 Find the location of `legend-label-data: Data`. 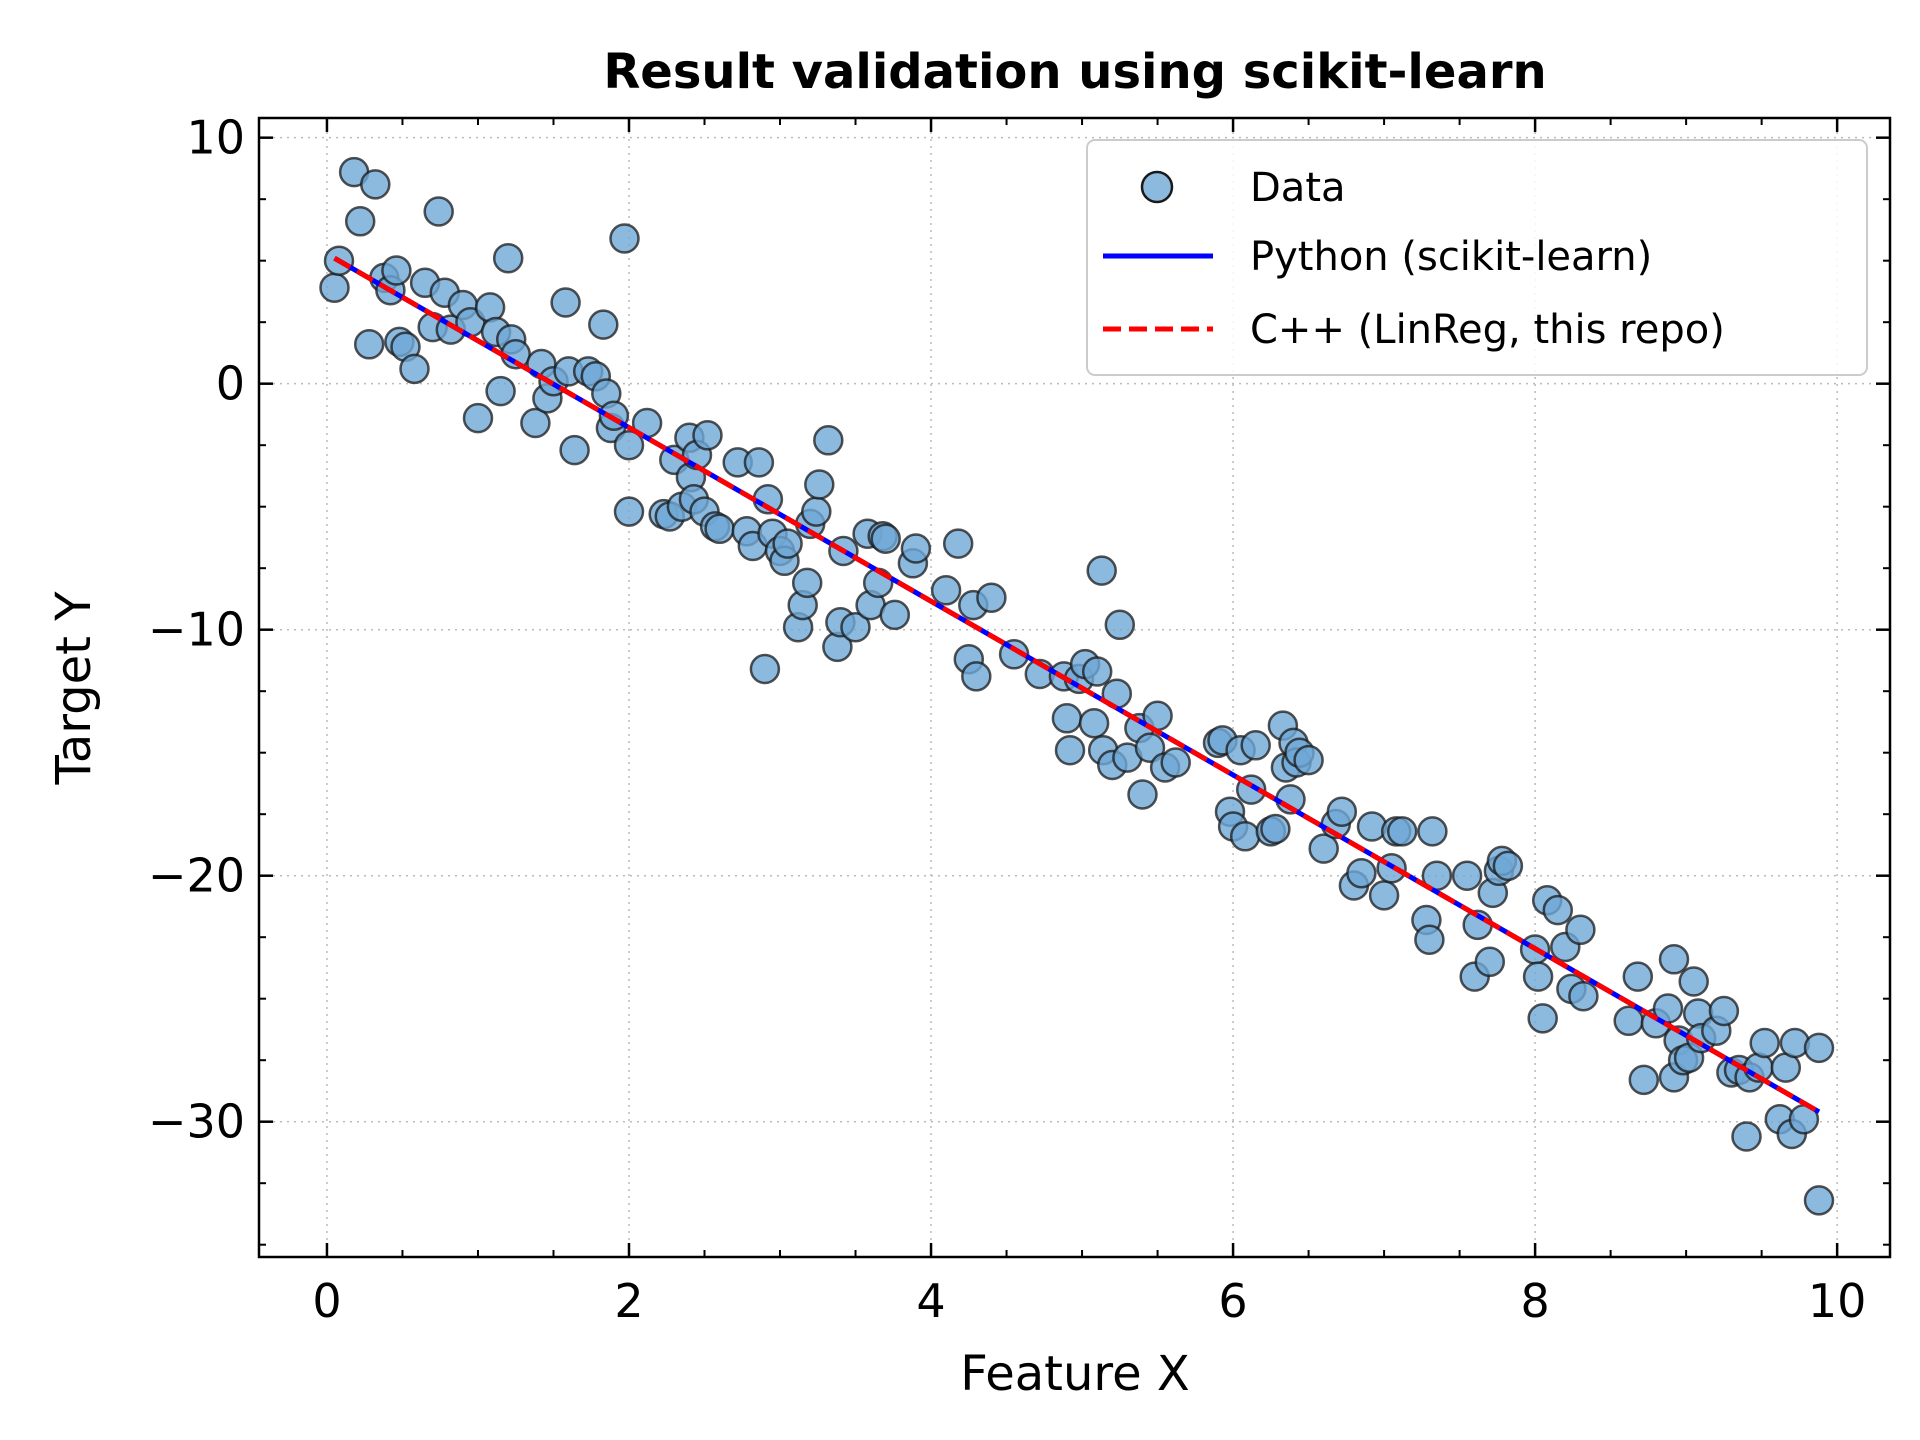

legend-label-data: Data is located at coordinates (1298, 188).